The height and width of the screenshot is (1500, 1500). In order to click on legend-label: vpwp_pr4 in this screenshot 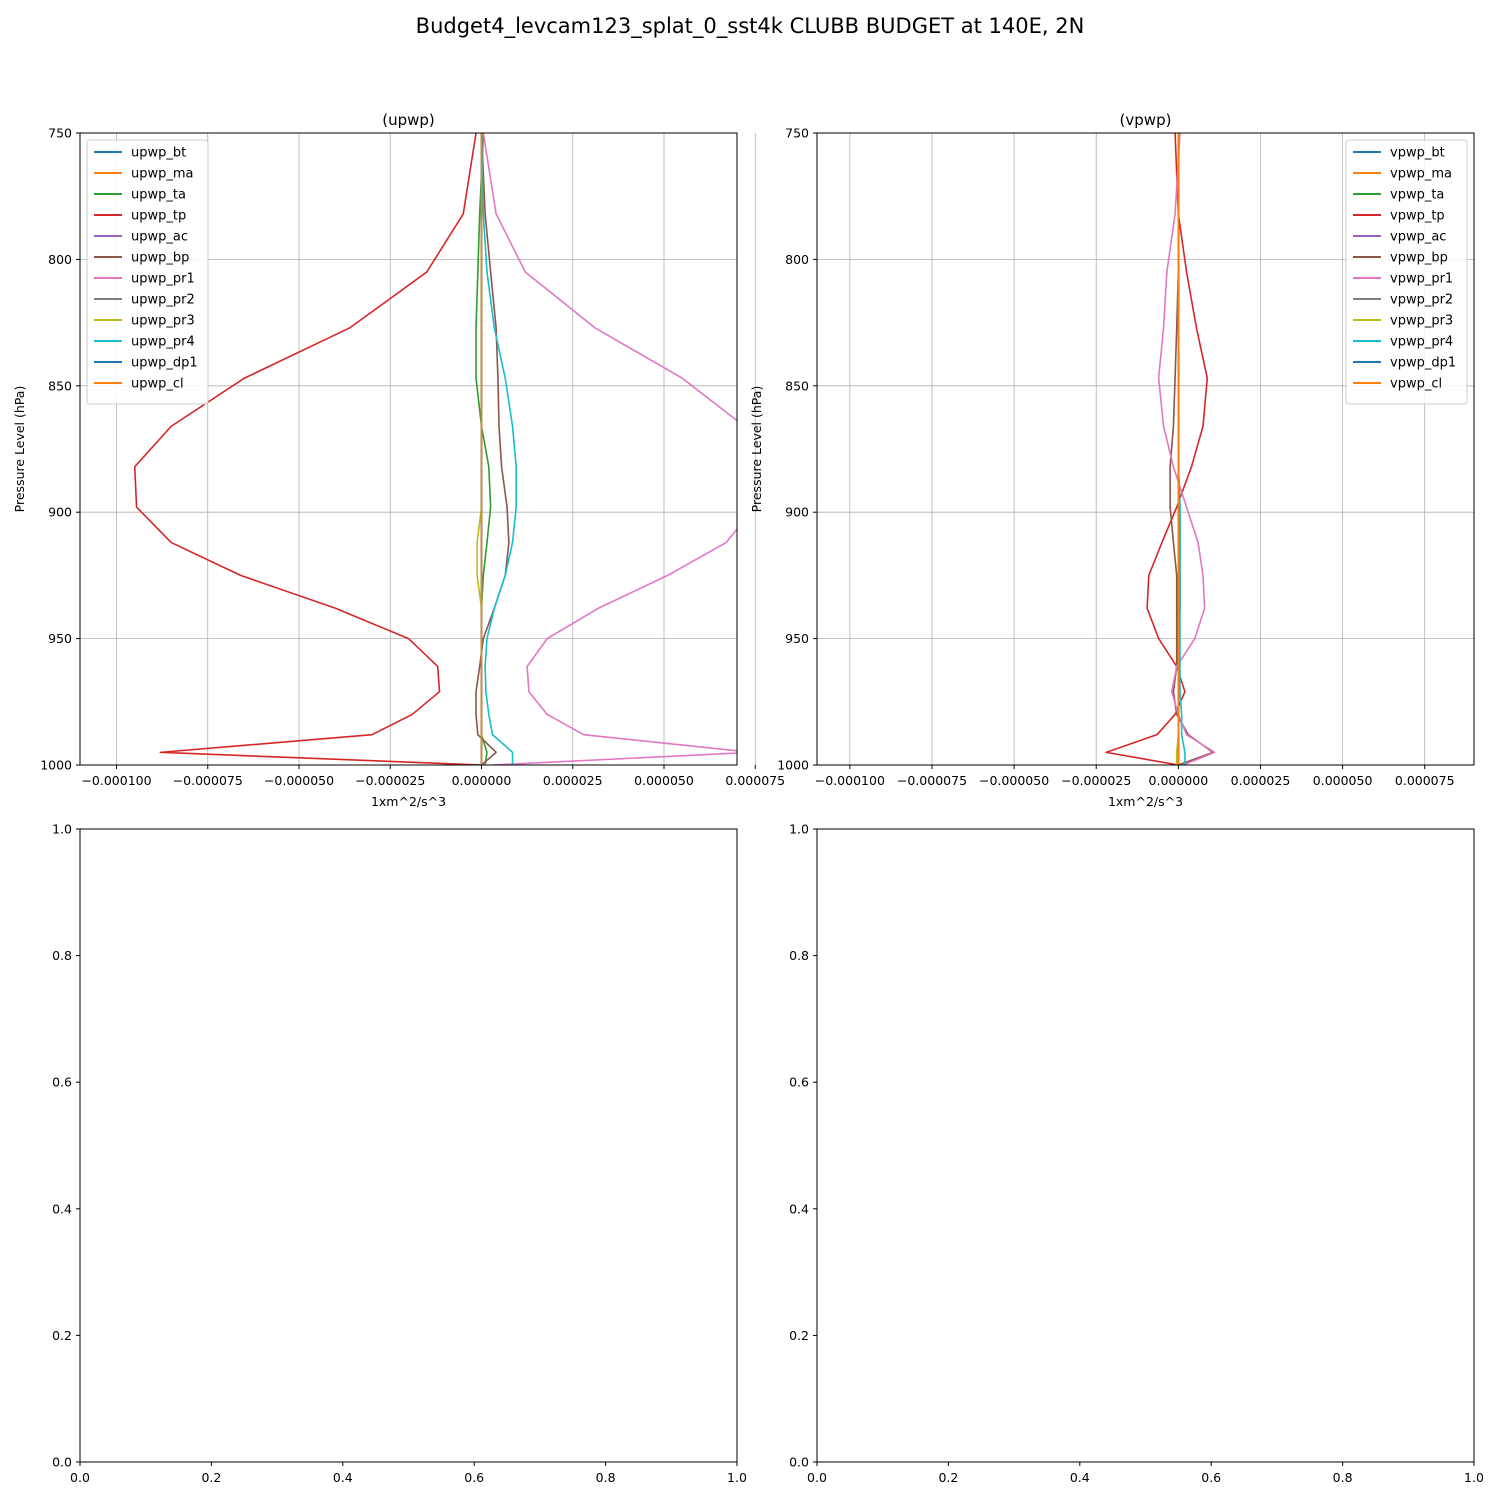, I will do `click(1421, 342)`.